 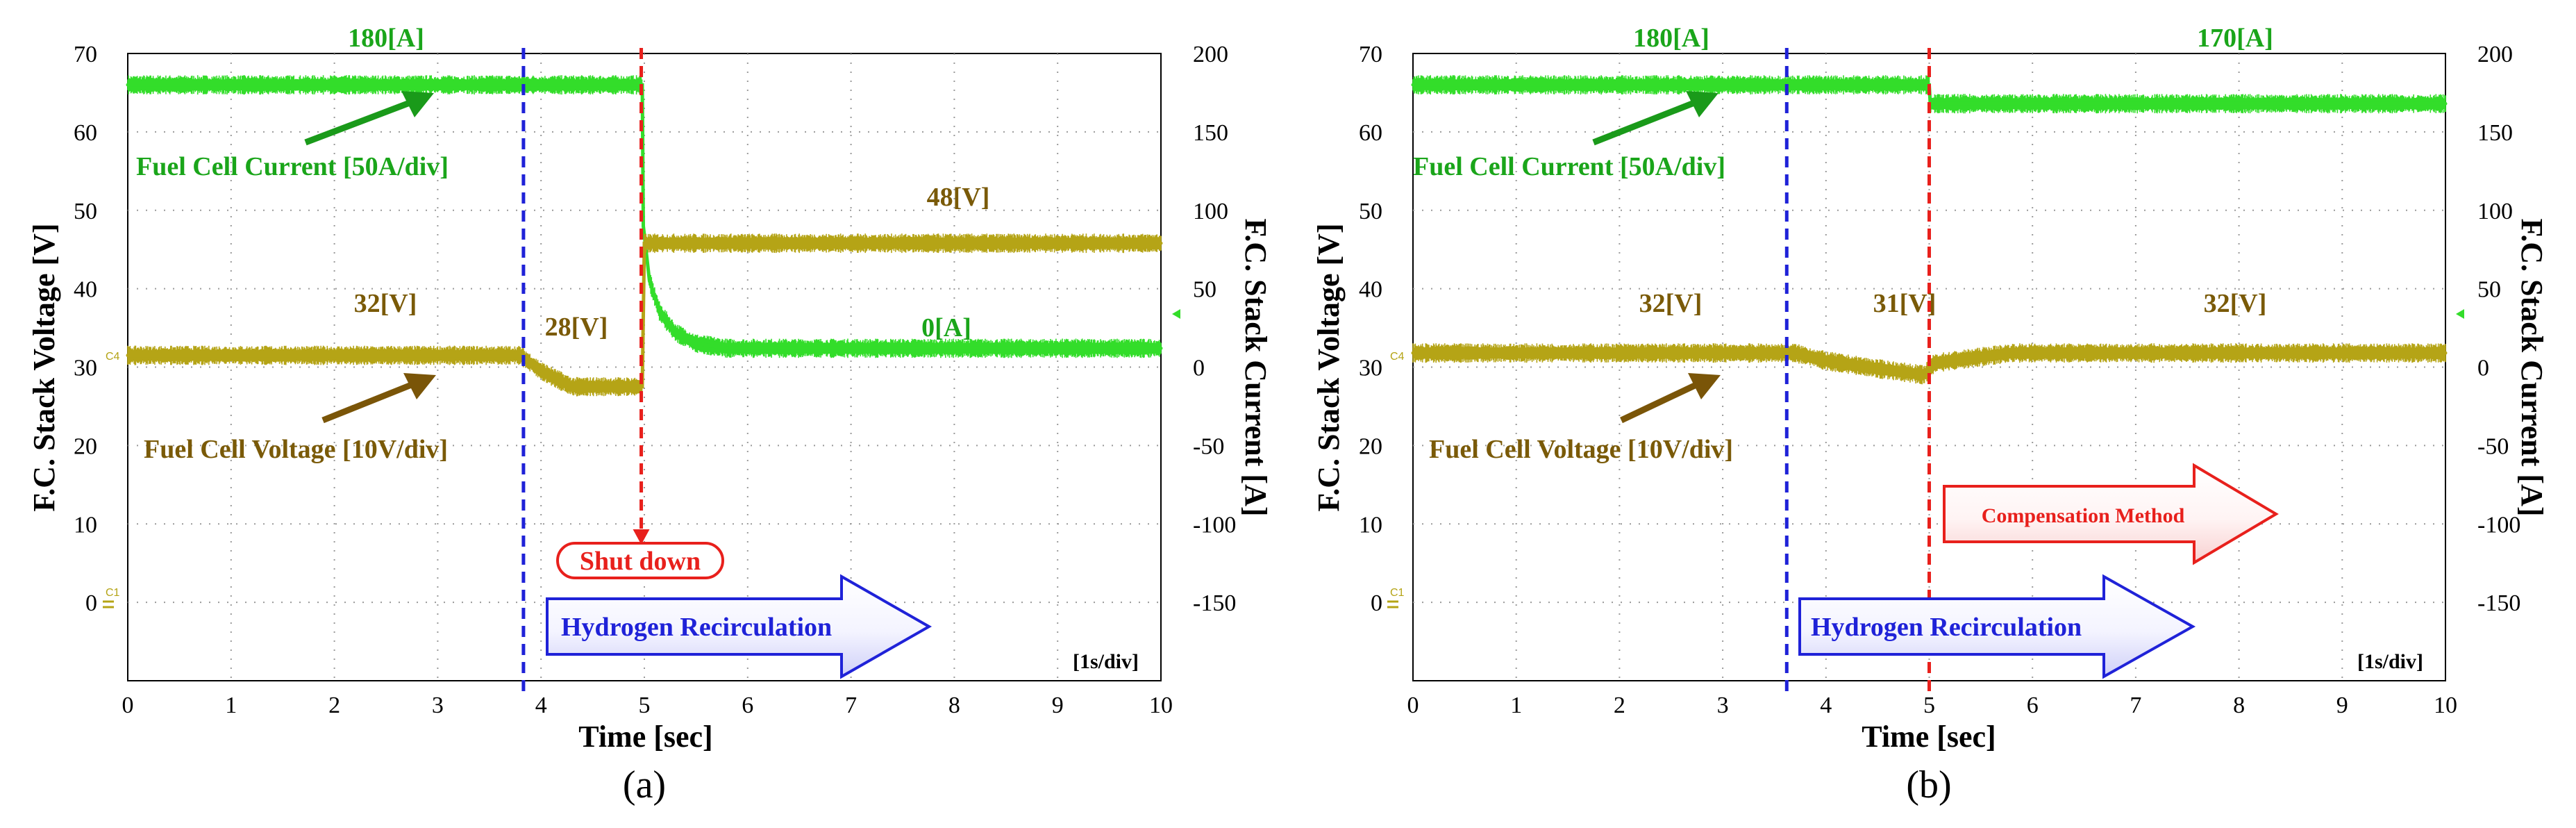 I want to click on shutdown-label: Shut down, so click(x=640, y=561).